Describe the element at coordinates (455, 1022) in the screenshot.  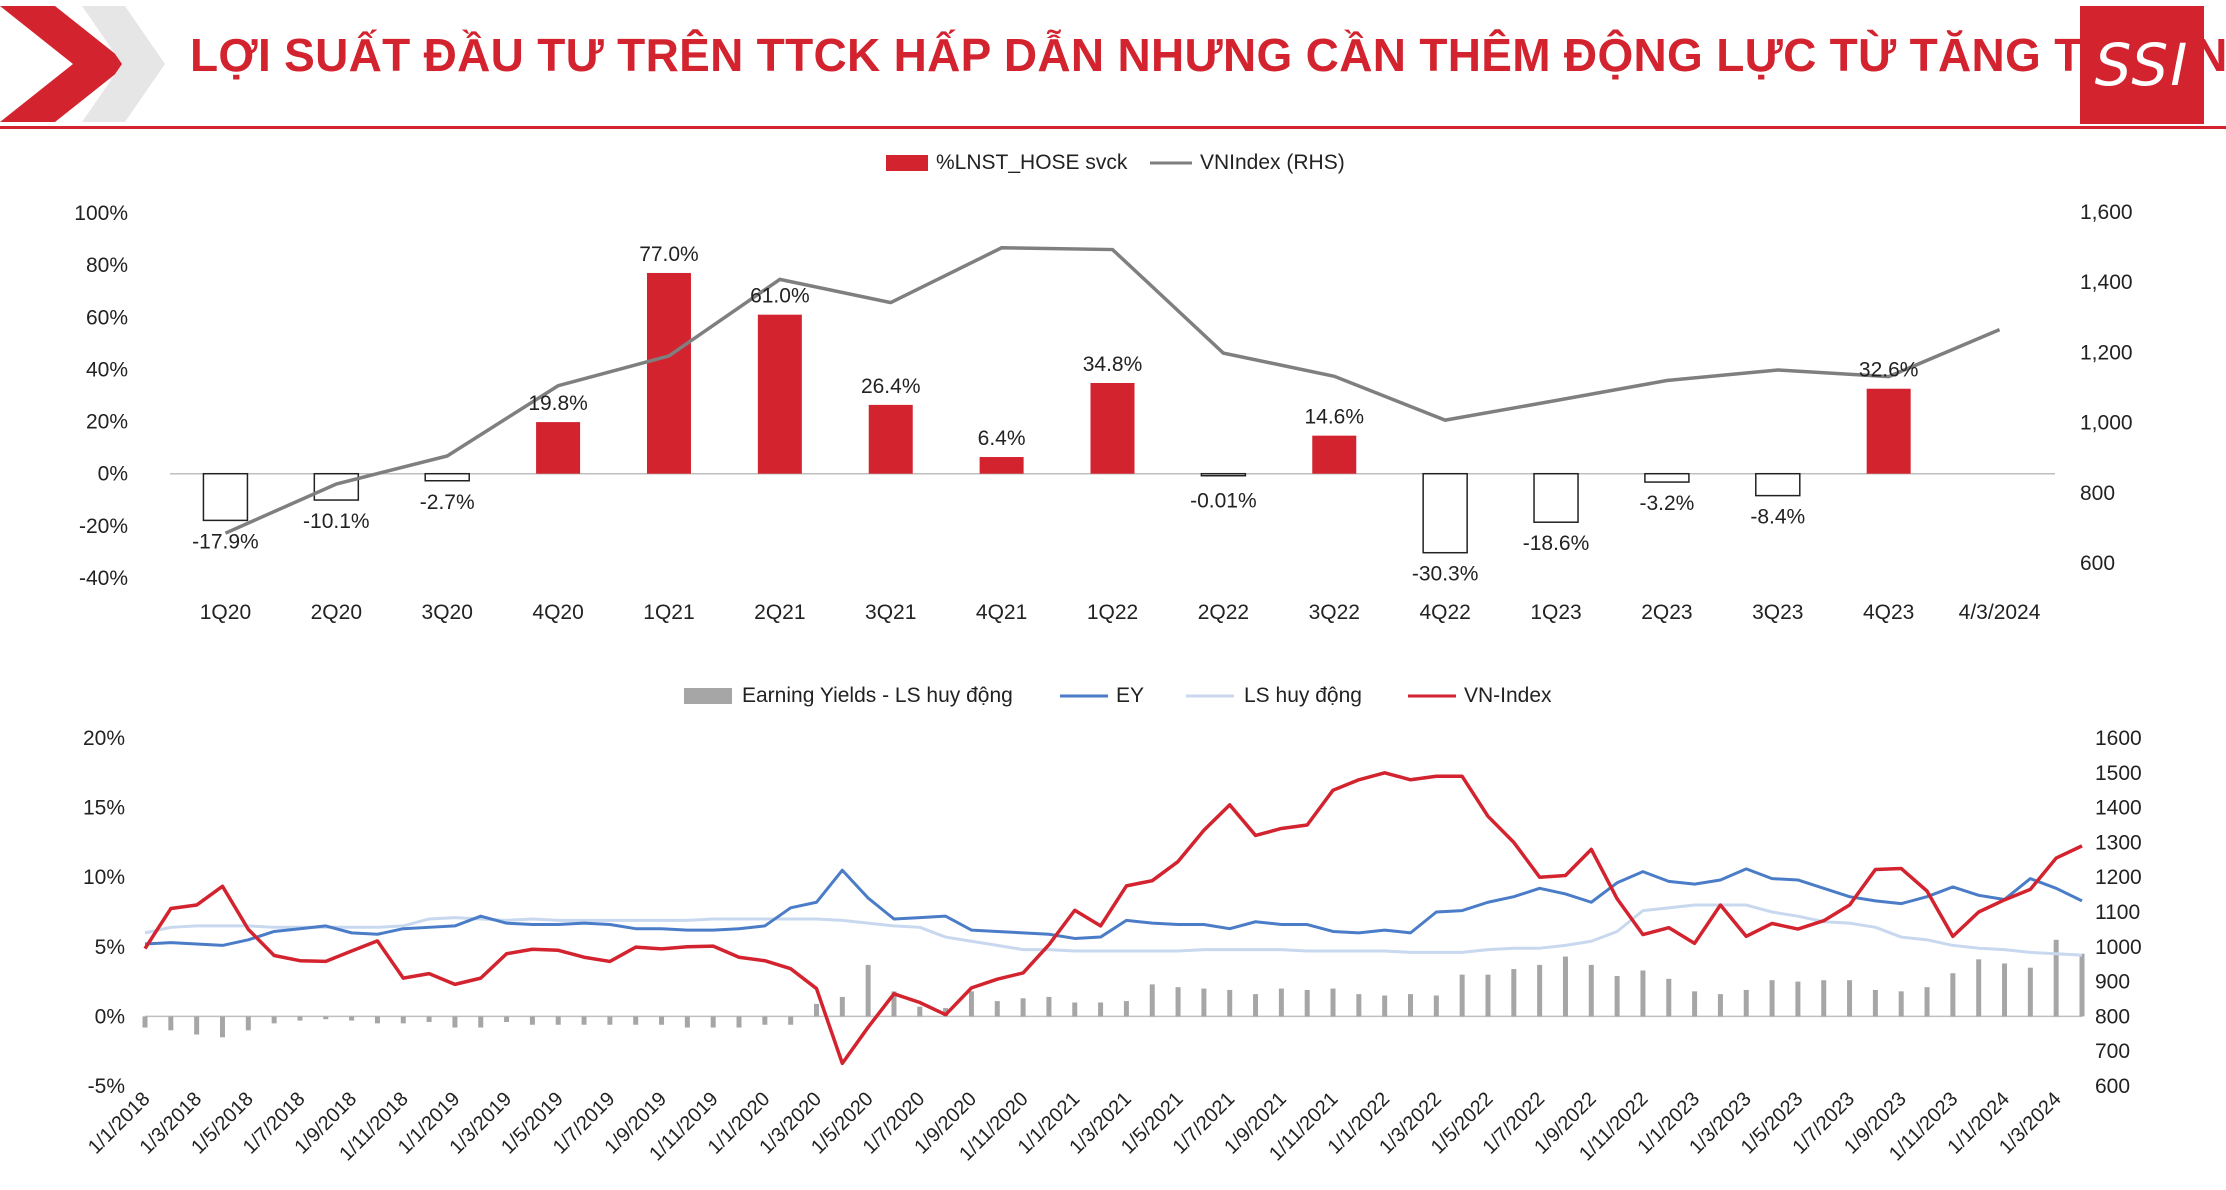
I see `bar-1/1/2019` at that location.